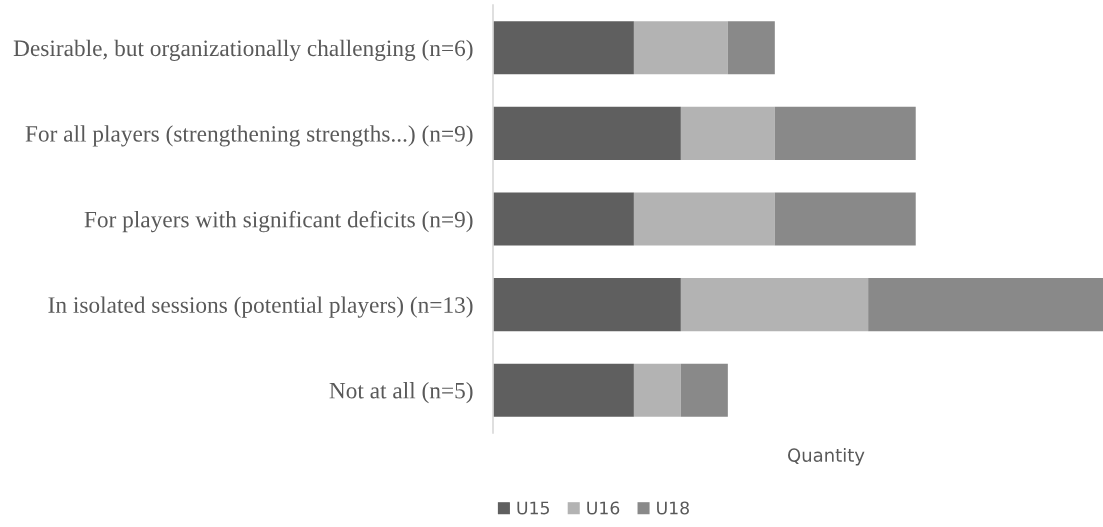  What do you see at coordinates (249, 136) in the screenshot?
I see `y-tick-label: For all players (strengthening strengths...) (n=9)` at bounding box center [249, 136].